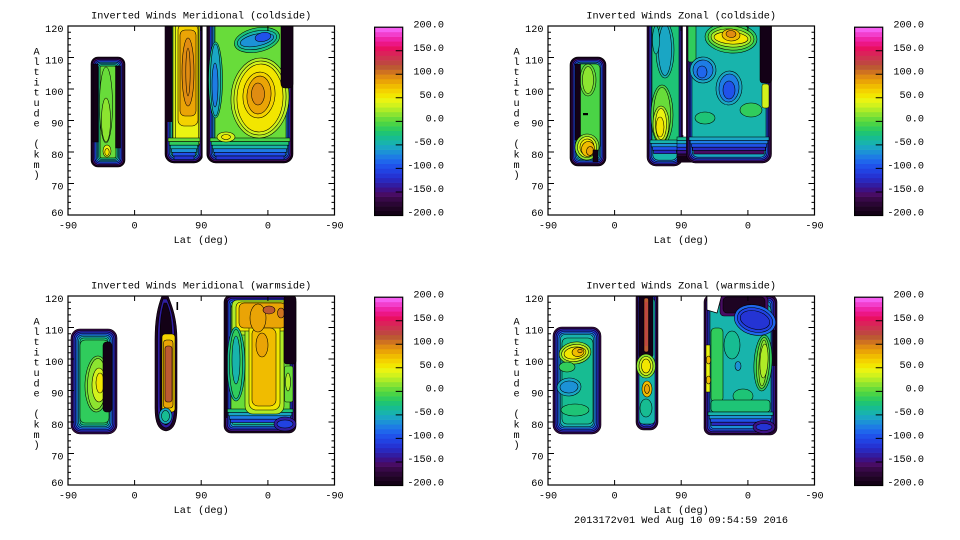  I want to click on svg-text:Inverted Winds Meridional (war: Inverted Winds Meridional (warmside), so click(201, 287).